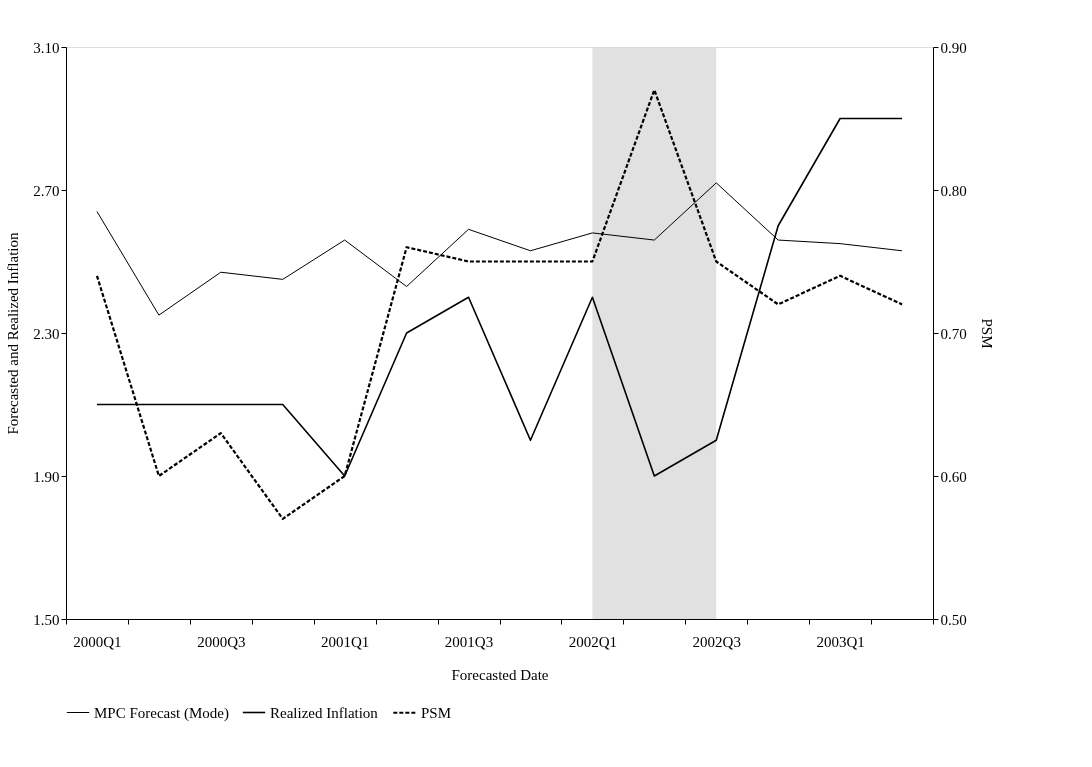 This screenshot has height=767, width=1092. I want to click on x-tick-label: 2000Q3, so click(221, 641).